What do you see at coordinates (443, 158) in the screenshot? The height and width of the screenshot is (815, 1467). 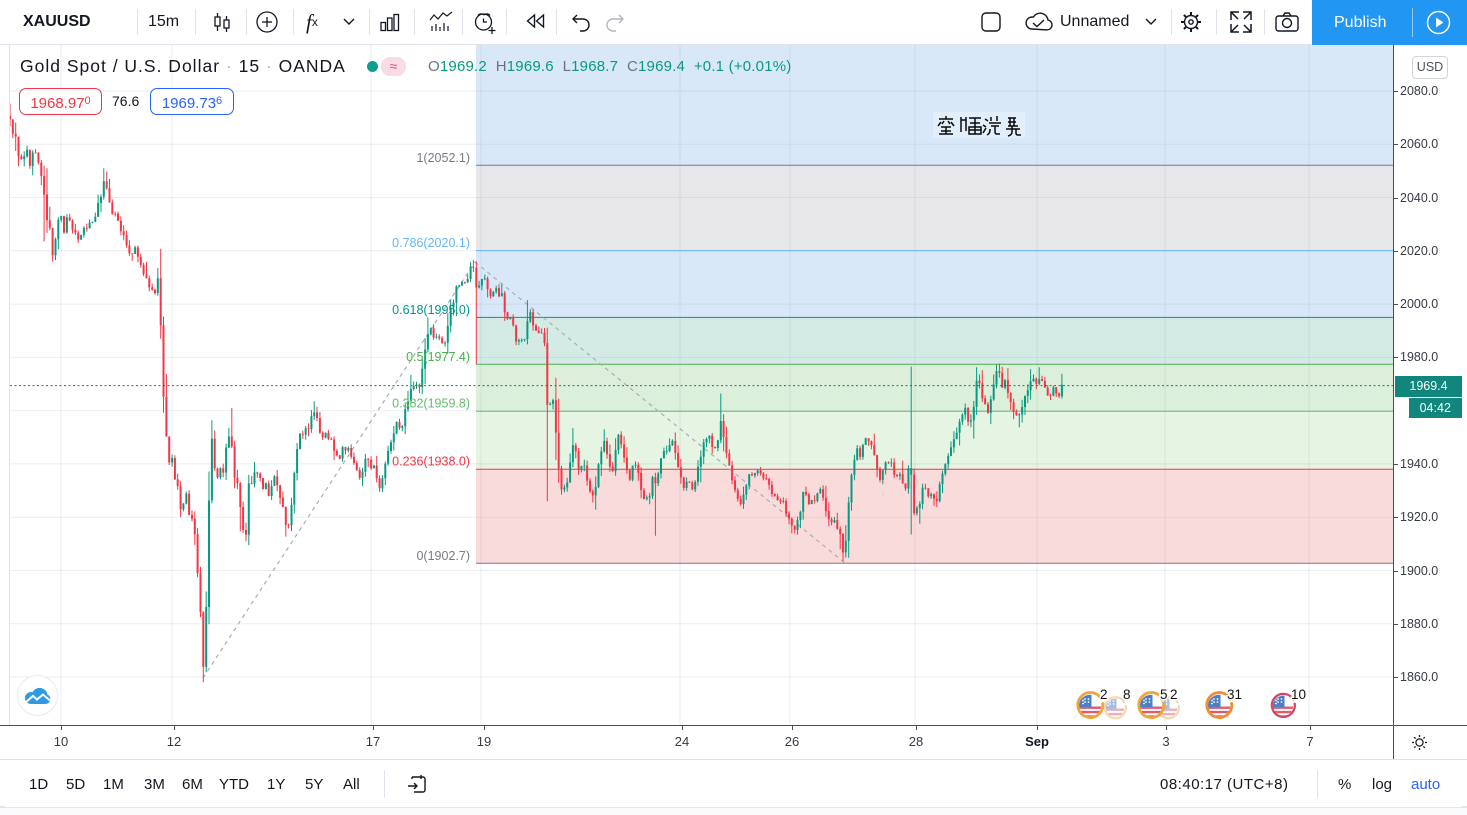 I see `svg-text: 1(2052.1)` at bounding box center [443, 158].